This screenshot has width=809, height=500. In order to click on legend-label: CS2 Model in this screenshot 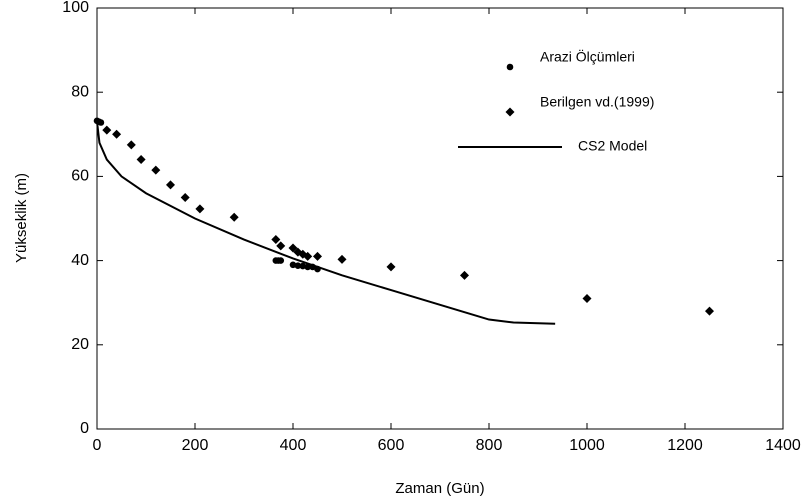, I will do `click(612, 146)`.